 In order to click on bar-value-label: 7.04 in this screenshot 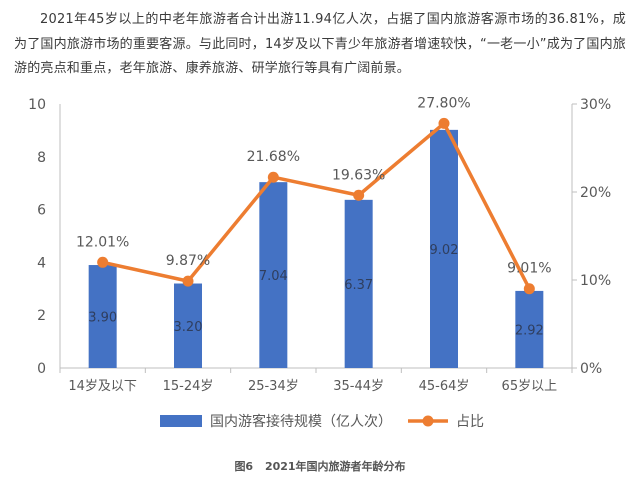, I will do `click(273, 276)`.